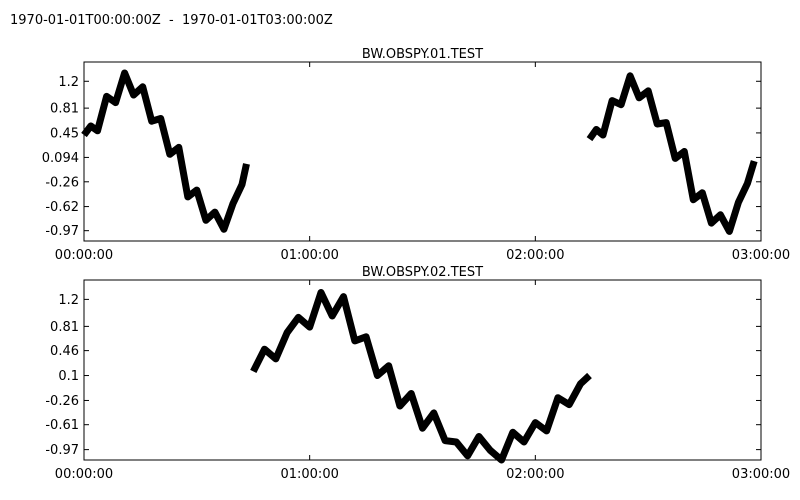  I want to click on panel-title: BW.OBSPY.01.TEST, so click(422, 54).